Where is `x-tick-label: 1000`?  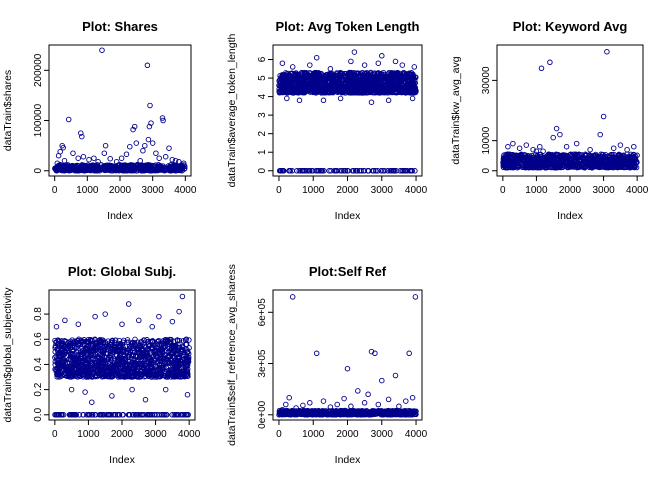
x-tick-label: 1000 is located at coordinates (313, 434).